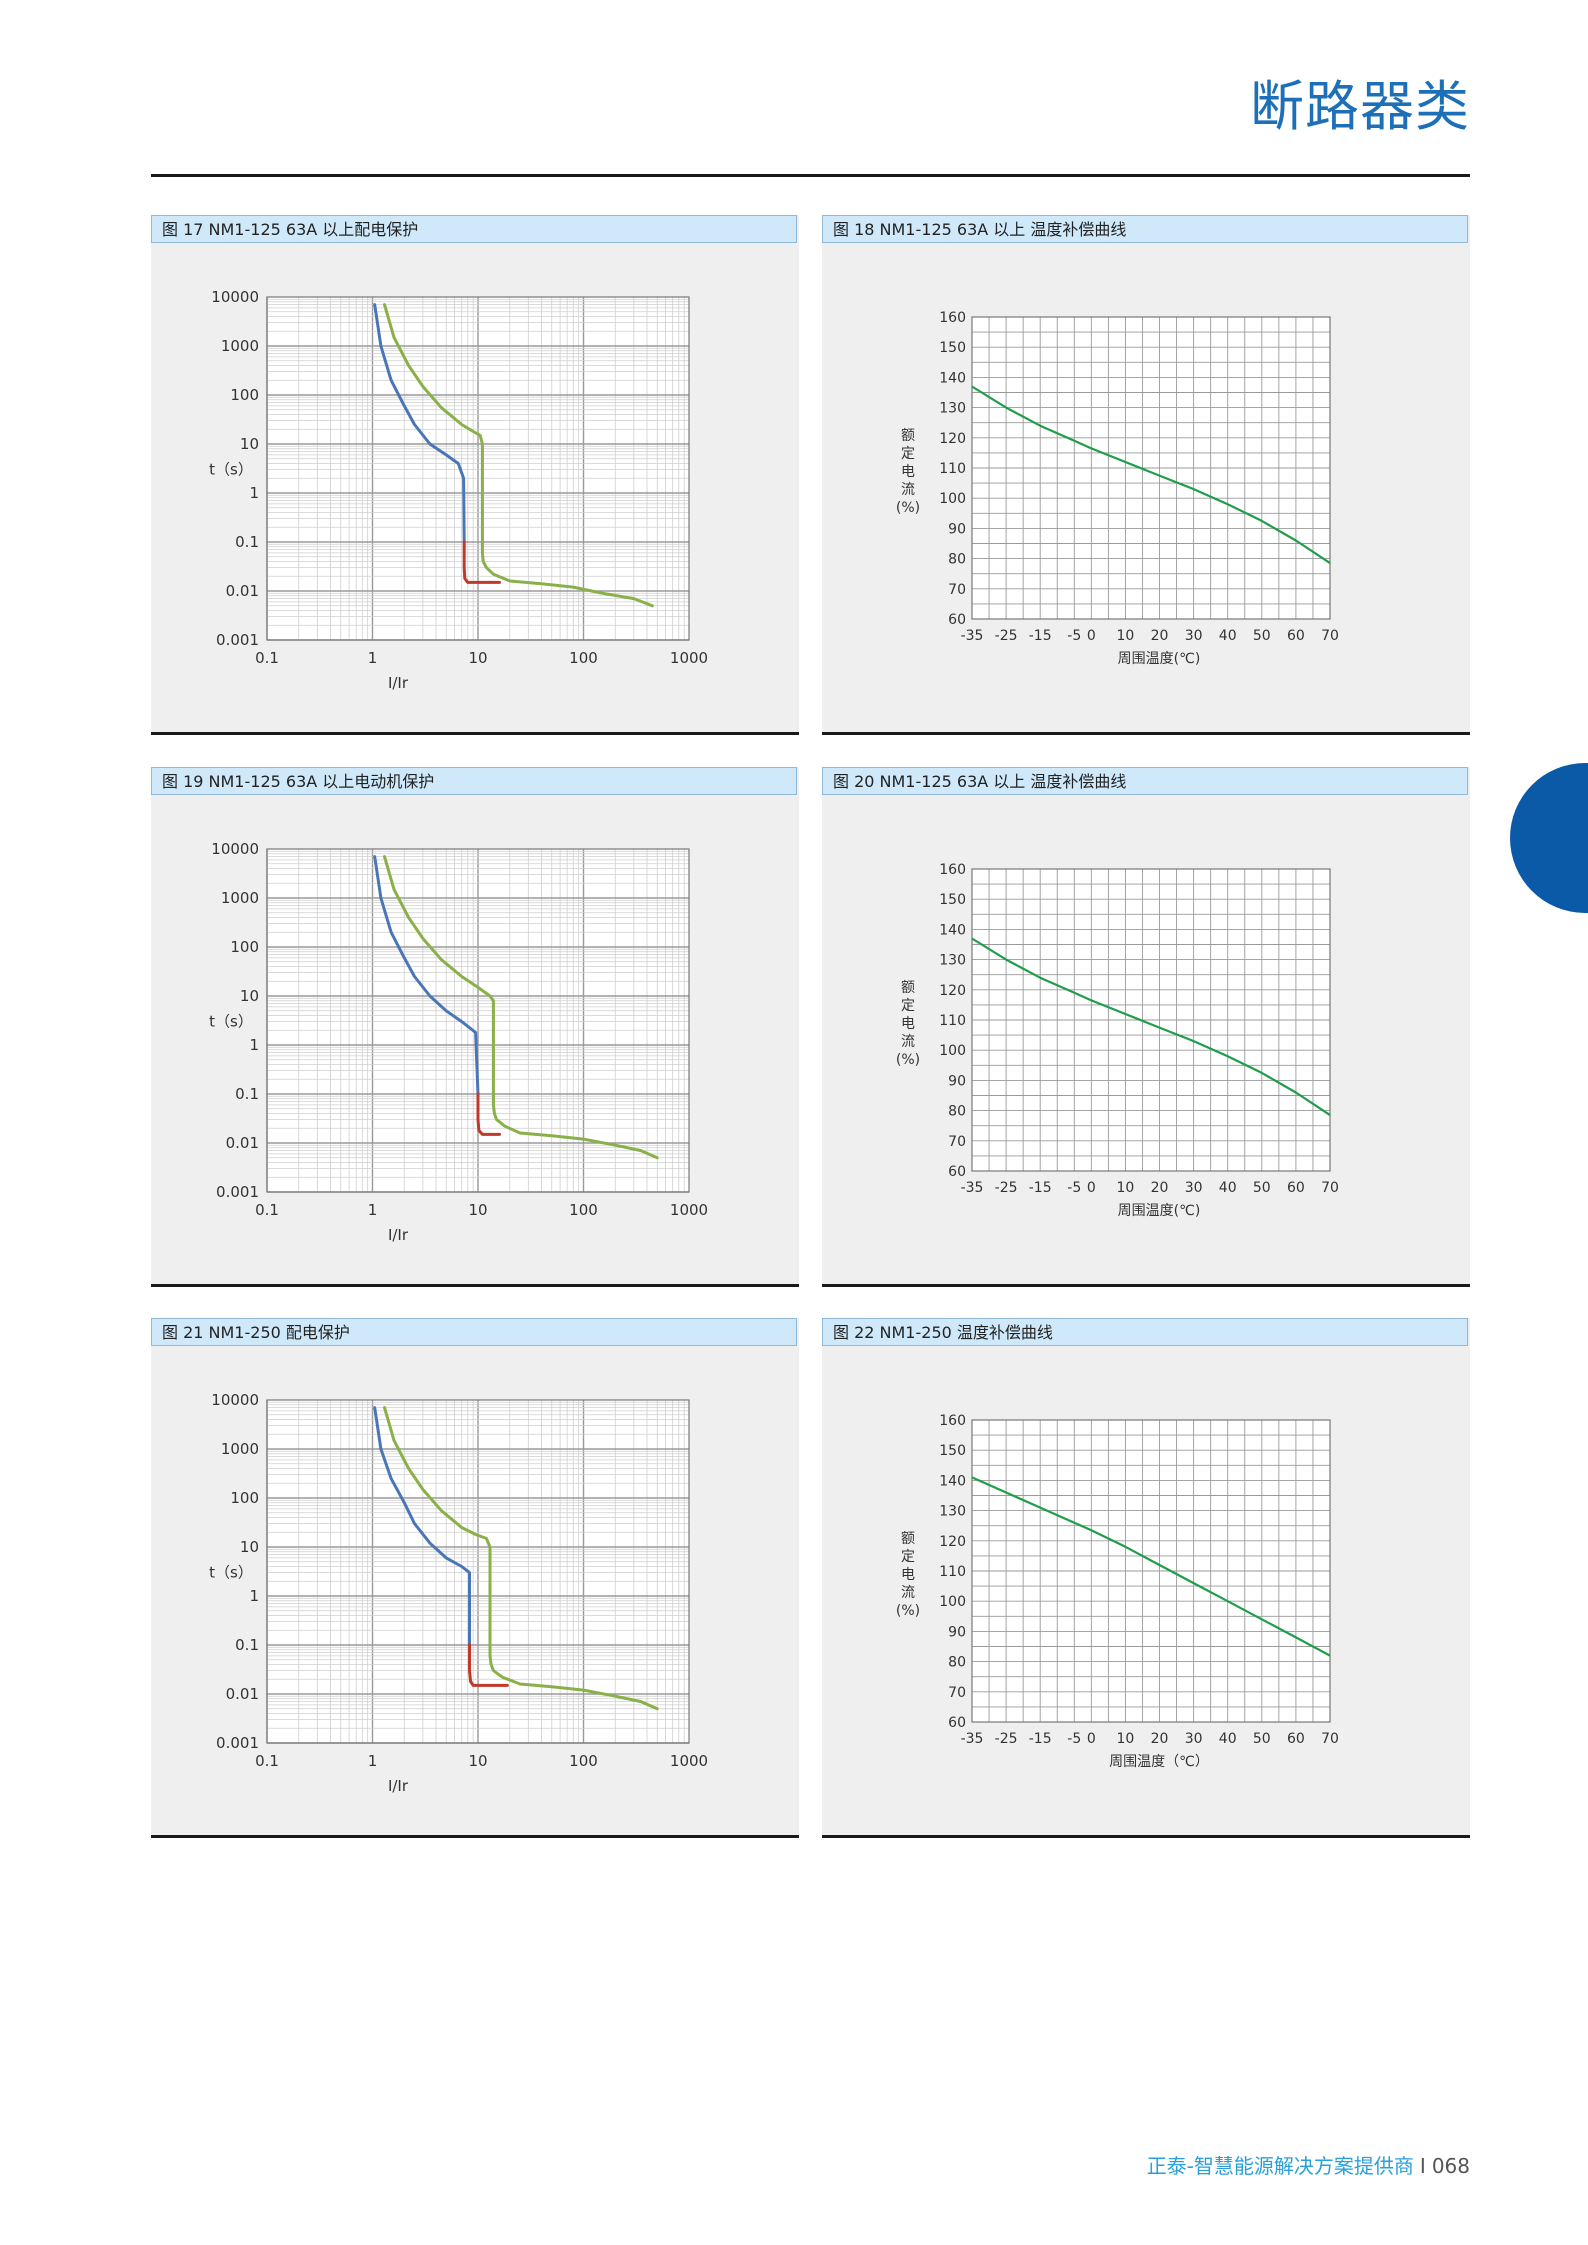 The width and height of the screenshot is (1588, 2245). Describe the element at coordinates (957, 1081) in the screenshot. I see `y-tick-label: 90` at that location.